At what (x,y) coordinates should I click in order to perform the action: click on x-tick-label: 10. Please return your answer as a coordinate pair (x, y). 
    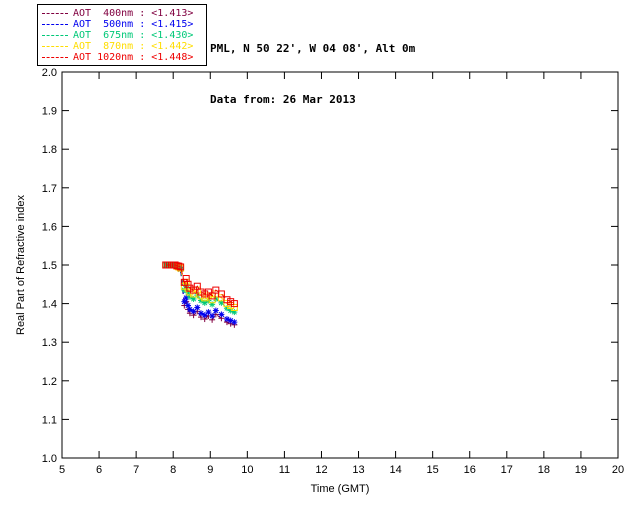
    Looking at the image, I should click on (247, 470).